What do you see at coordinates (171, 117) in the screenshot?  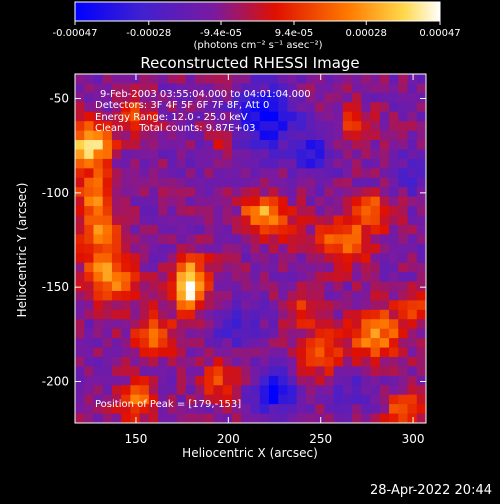 I see `info-energy-range: Energy Range: 12.0 - 25.0 keV` at bounding box center [171, 117].